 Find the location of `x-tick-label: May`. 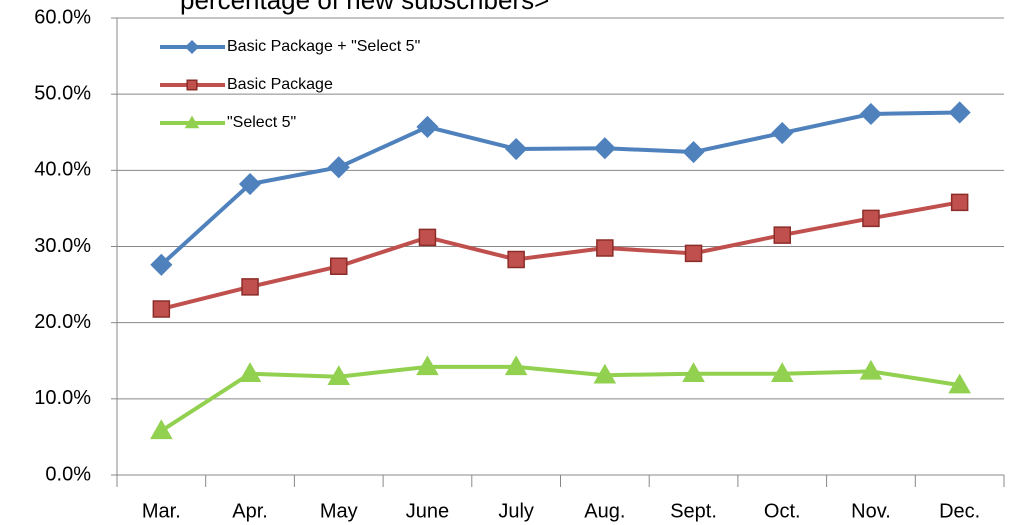

x-tick-label: May is located at coordinates (339, 511).